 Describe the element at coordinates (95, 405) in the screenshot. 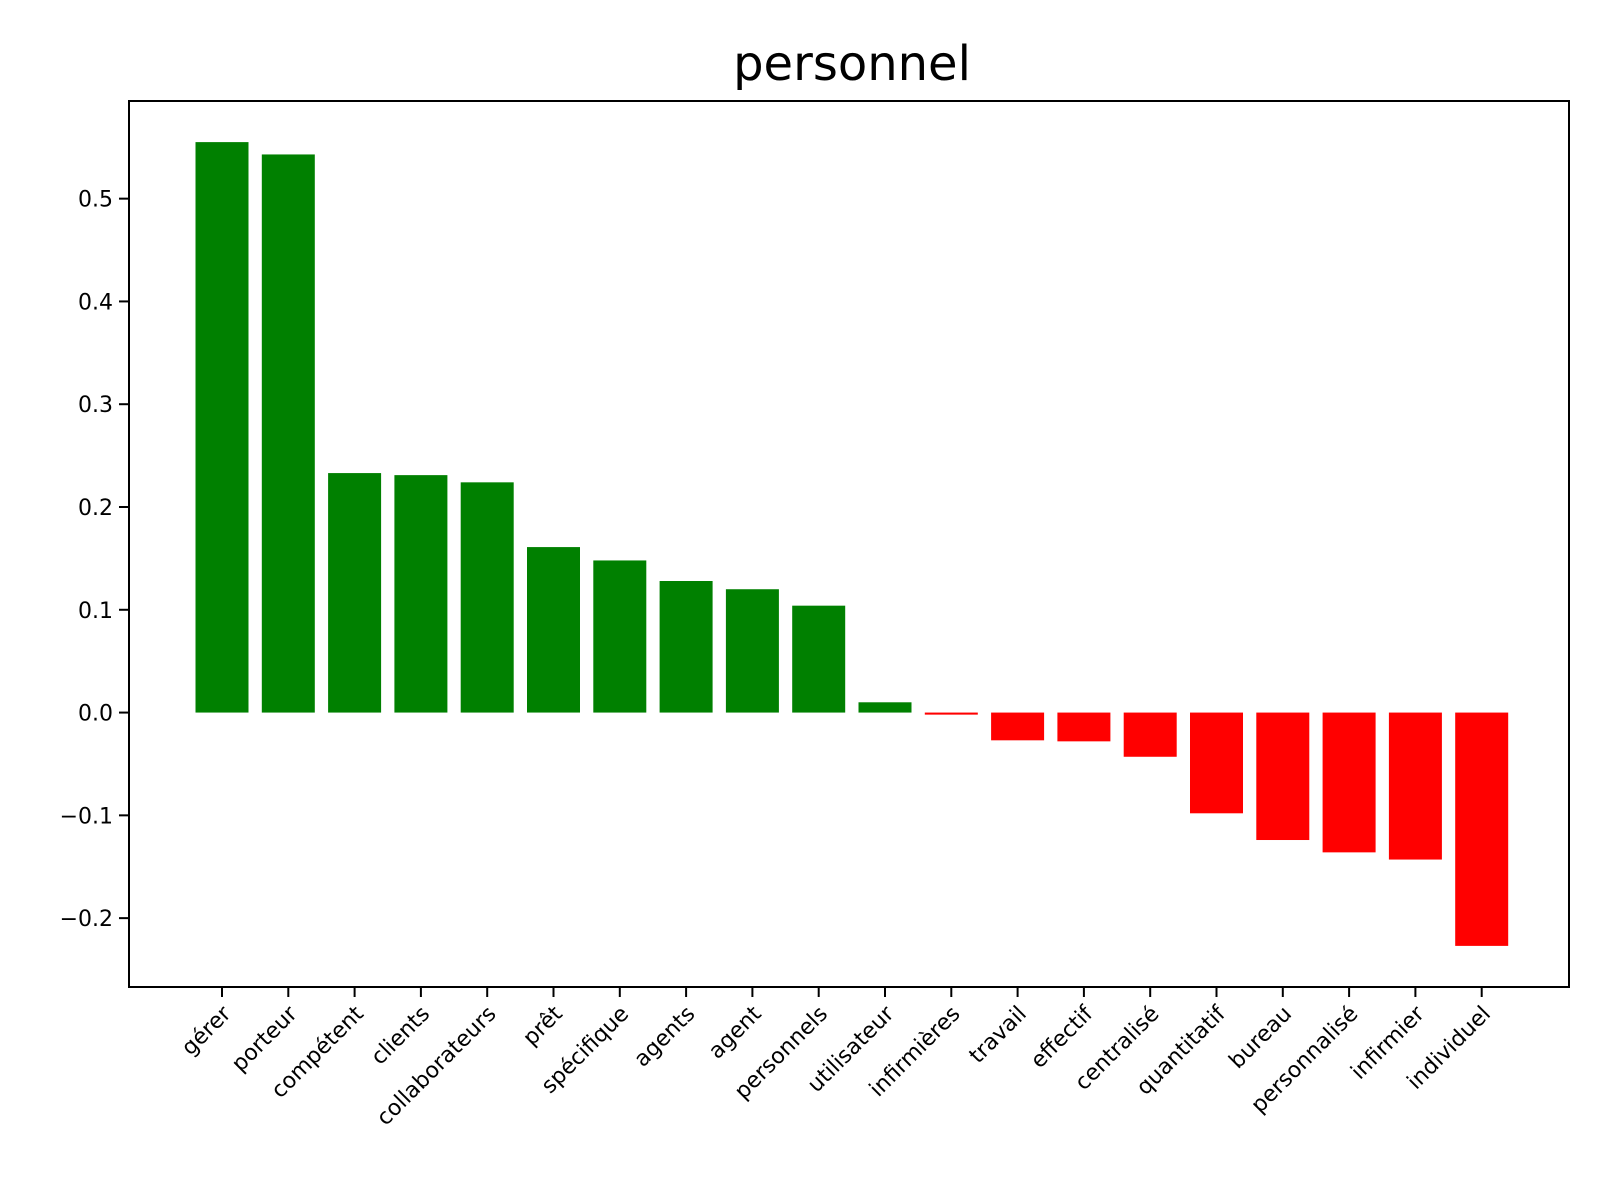

I see `y-tick-label: 0.3` at that location.